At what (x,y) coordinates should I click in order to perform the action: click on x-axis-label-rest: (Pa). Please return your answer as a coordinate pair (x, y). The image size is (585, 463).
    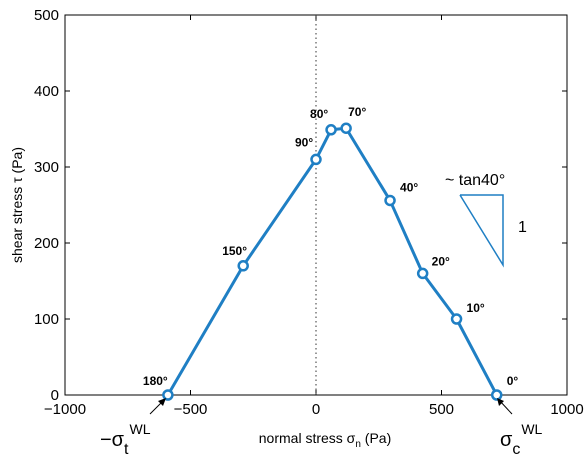
    Looking at the image, I should click on (376, 438).